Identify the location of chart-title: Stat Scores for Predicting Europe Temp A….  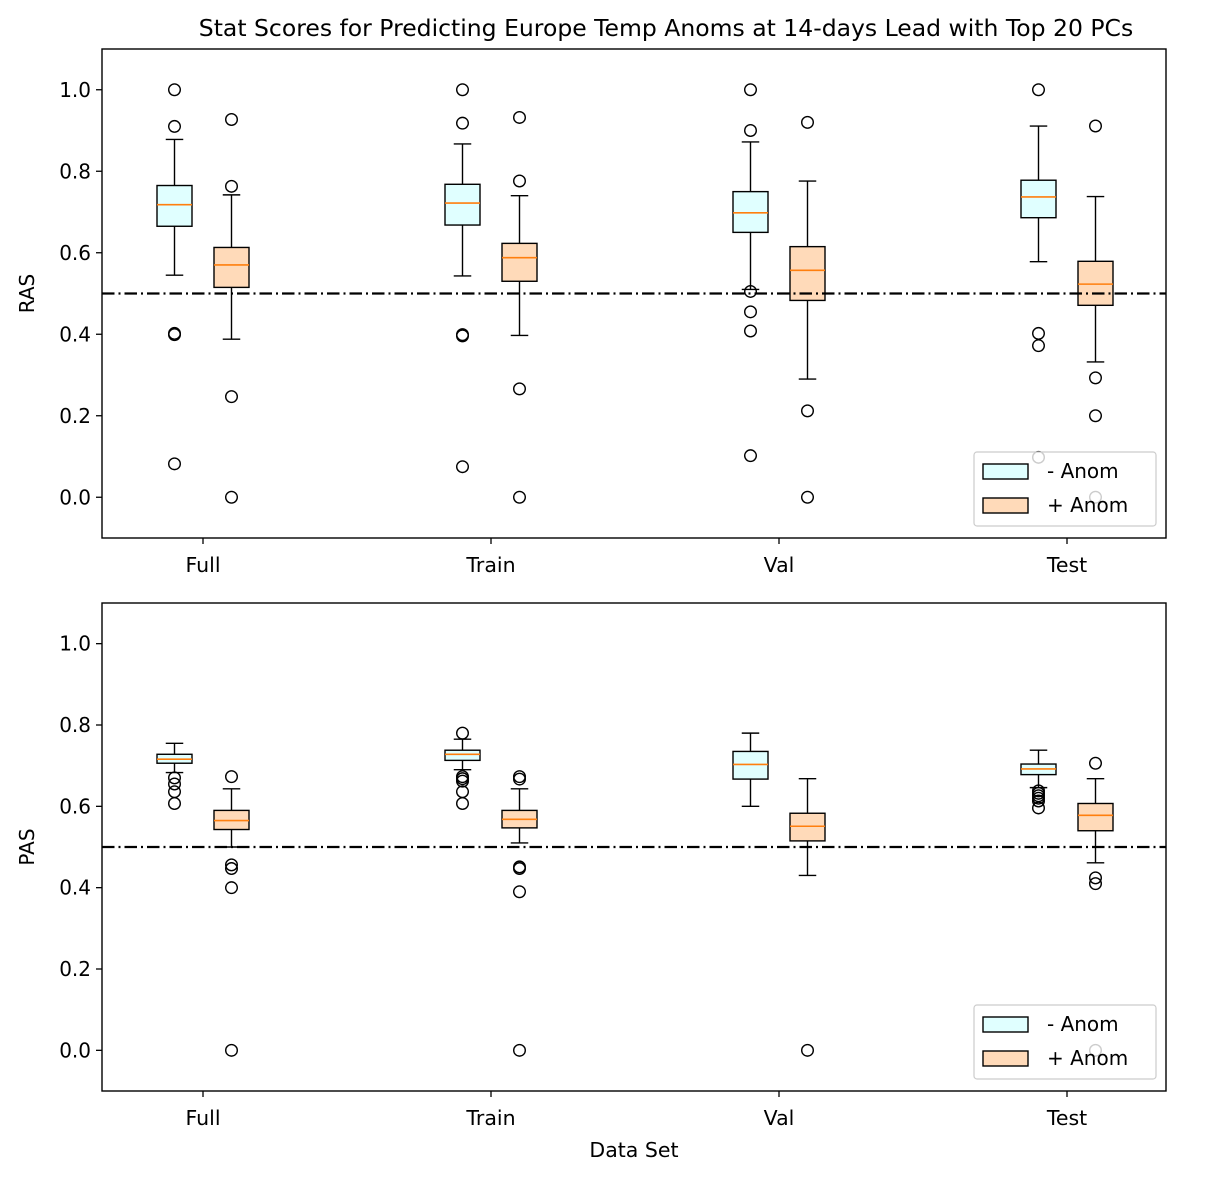
(666, 28).